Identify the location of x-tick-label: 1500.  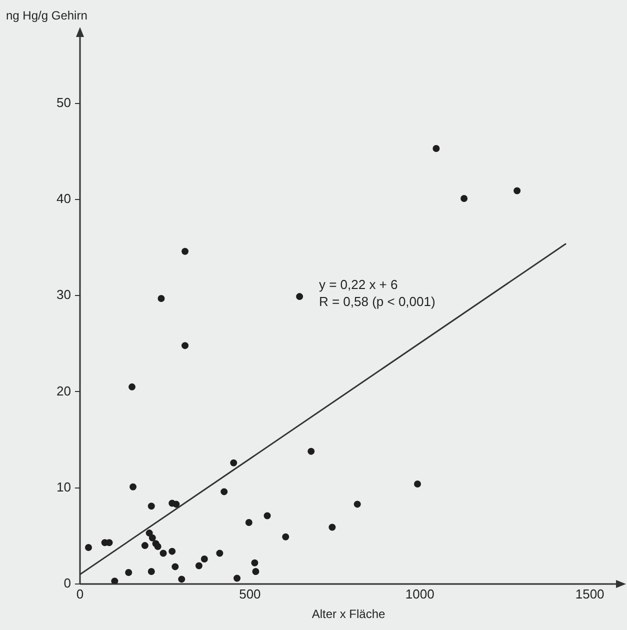
(589, 594).